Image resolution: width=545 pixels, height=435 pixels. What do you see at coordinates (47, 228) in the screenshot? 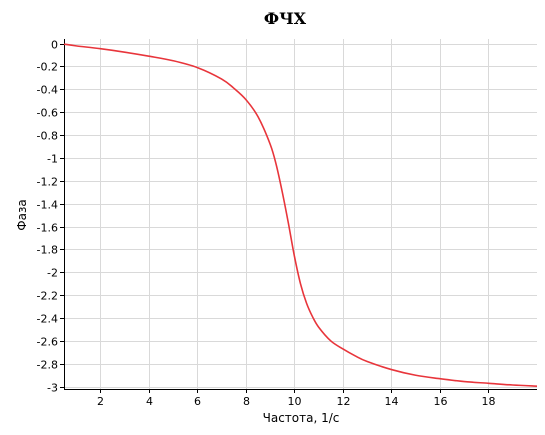
I see `y-tick-label: -1.6` at bounding box center [47, 228].